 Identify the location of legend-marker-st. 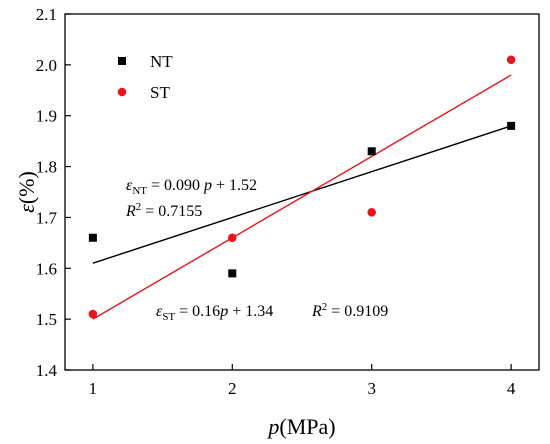
(122, 92).